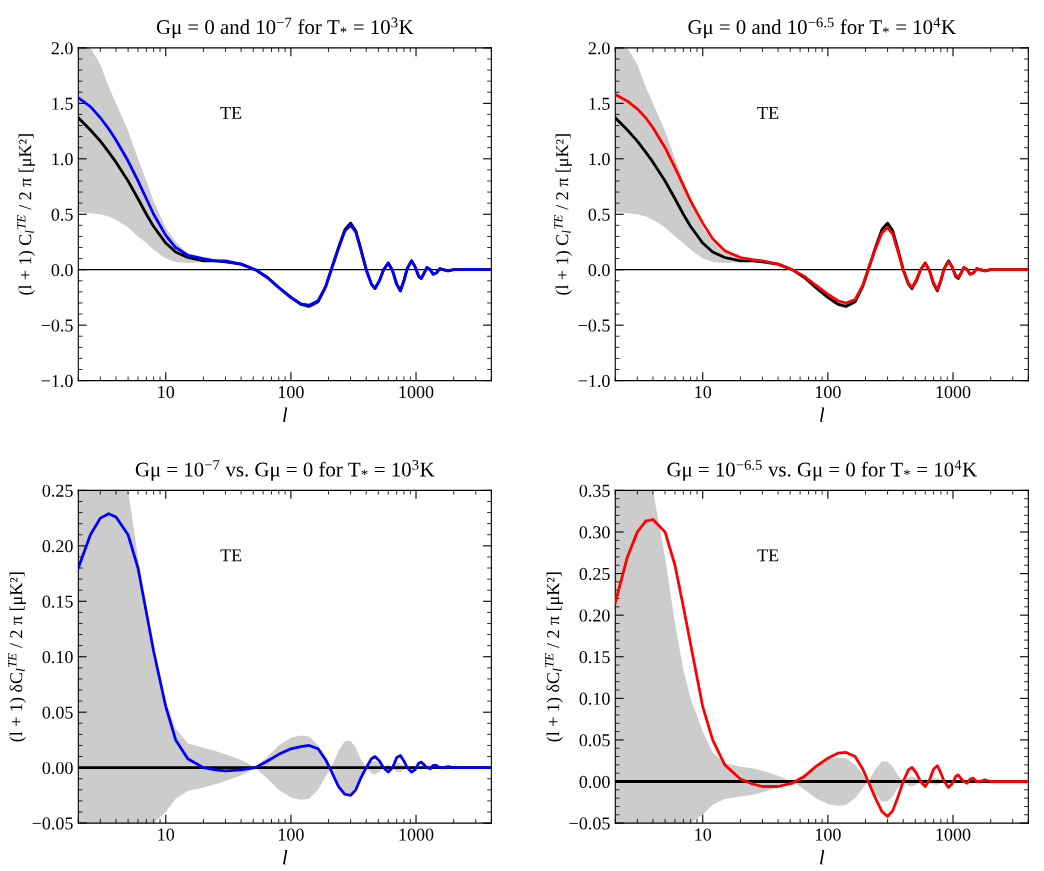  What do you see at coordinates (594, 532) in the screenshot?
I see `y-tick-label: 0.30` at bounding box center [594, 532].